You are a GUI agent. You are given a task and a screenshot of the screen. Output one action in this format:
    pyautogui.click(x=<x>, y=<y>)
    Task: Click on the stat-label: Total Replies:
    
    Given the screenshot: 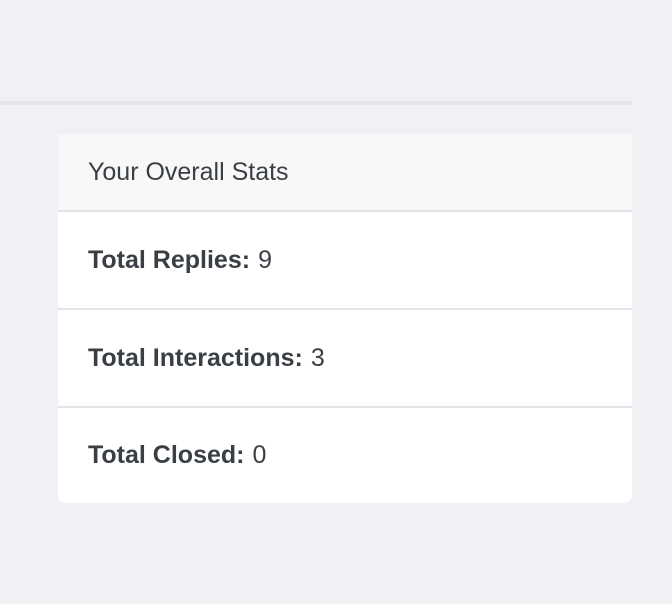 What is the action you would take?
    pyautogui.click(x=169, y=259)
    